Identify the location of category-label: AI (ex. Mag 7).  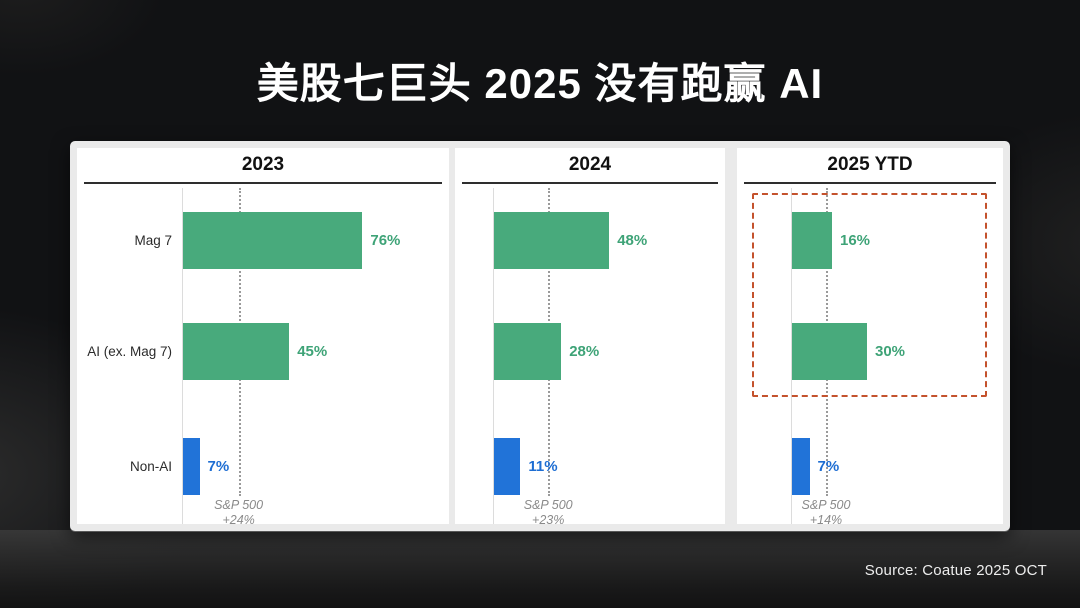
(129, 351).